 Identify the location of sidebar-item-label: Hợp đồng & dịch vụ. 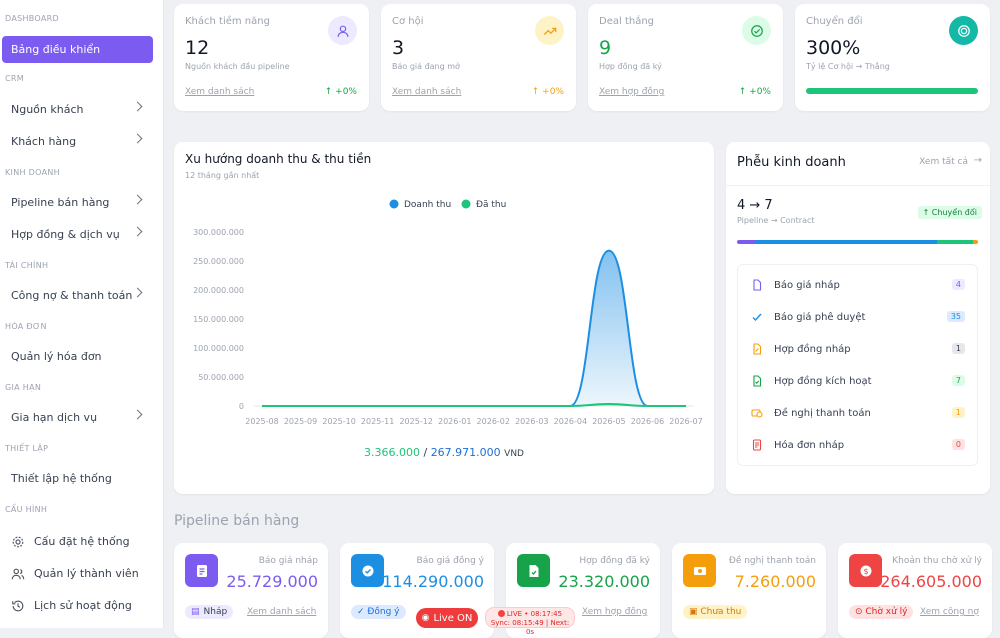
(65, 234).